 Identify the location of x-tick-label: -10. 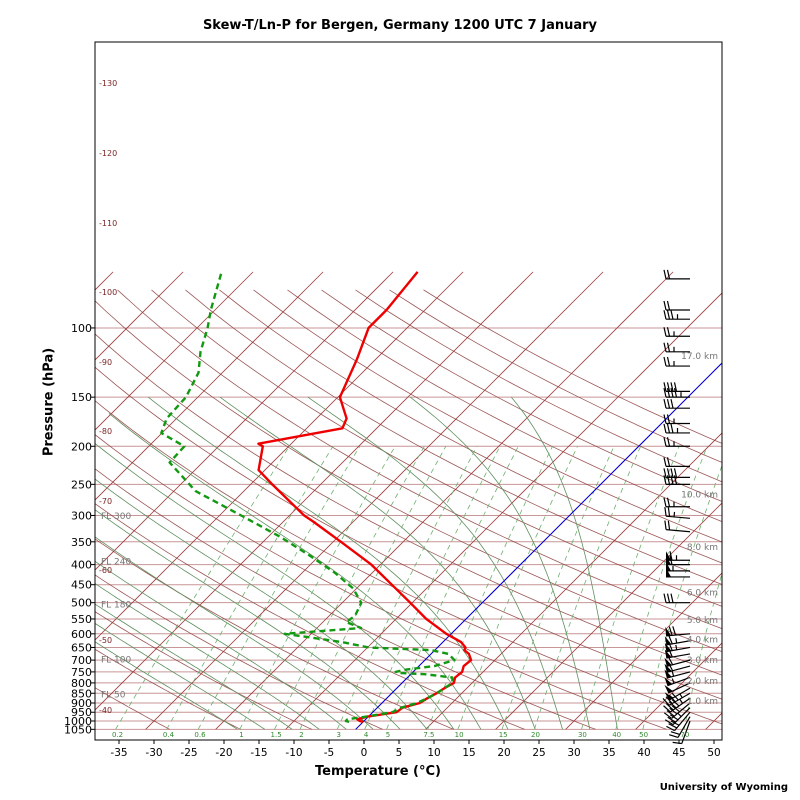
(293, 753).